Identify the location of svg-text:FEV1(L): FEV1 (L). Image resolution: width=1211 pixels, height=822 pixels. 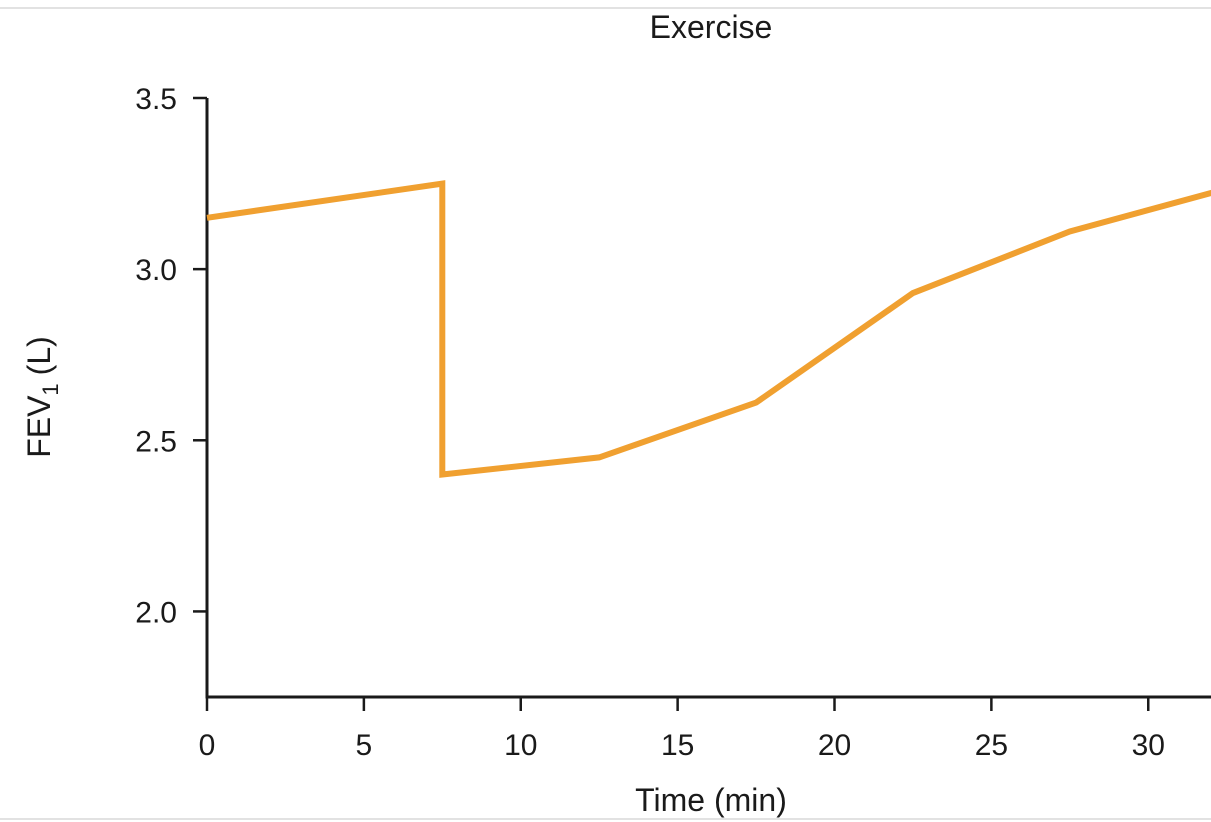
(42, 397).